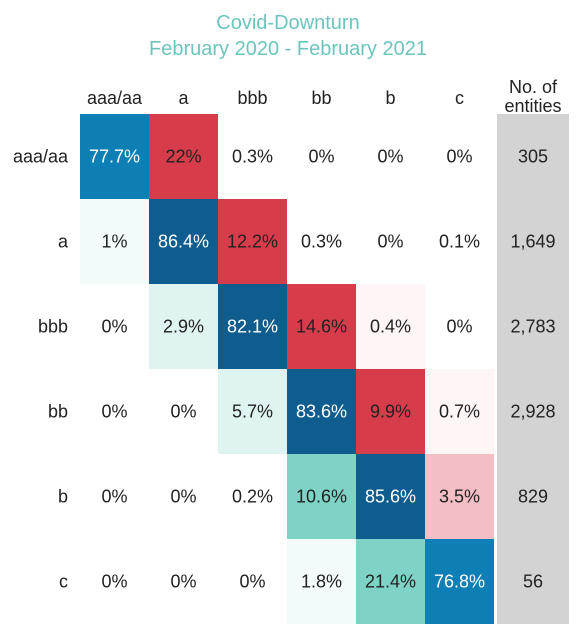 Image resolution: width=576 pixels, height=637 pixels. What do you see at coordinates (41, 157) in the screenshot?
I see `row-label: aaa/aa` at bounding box center [41, 157].